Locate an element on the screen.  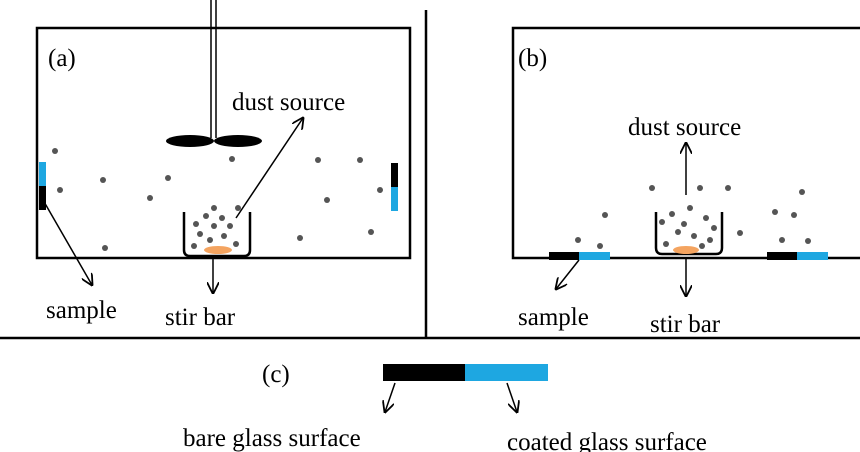
label: bare glass surface is located at coordinates (272, 438).